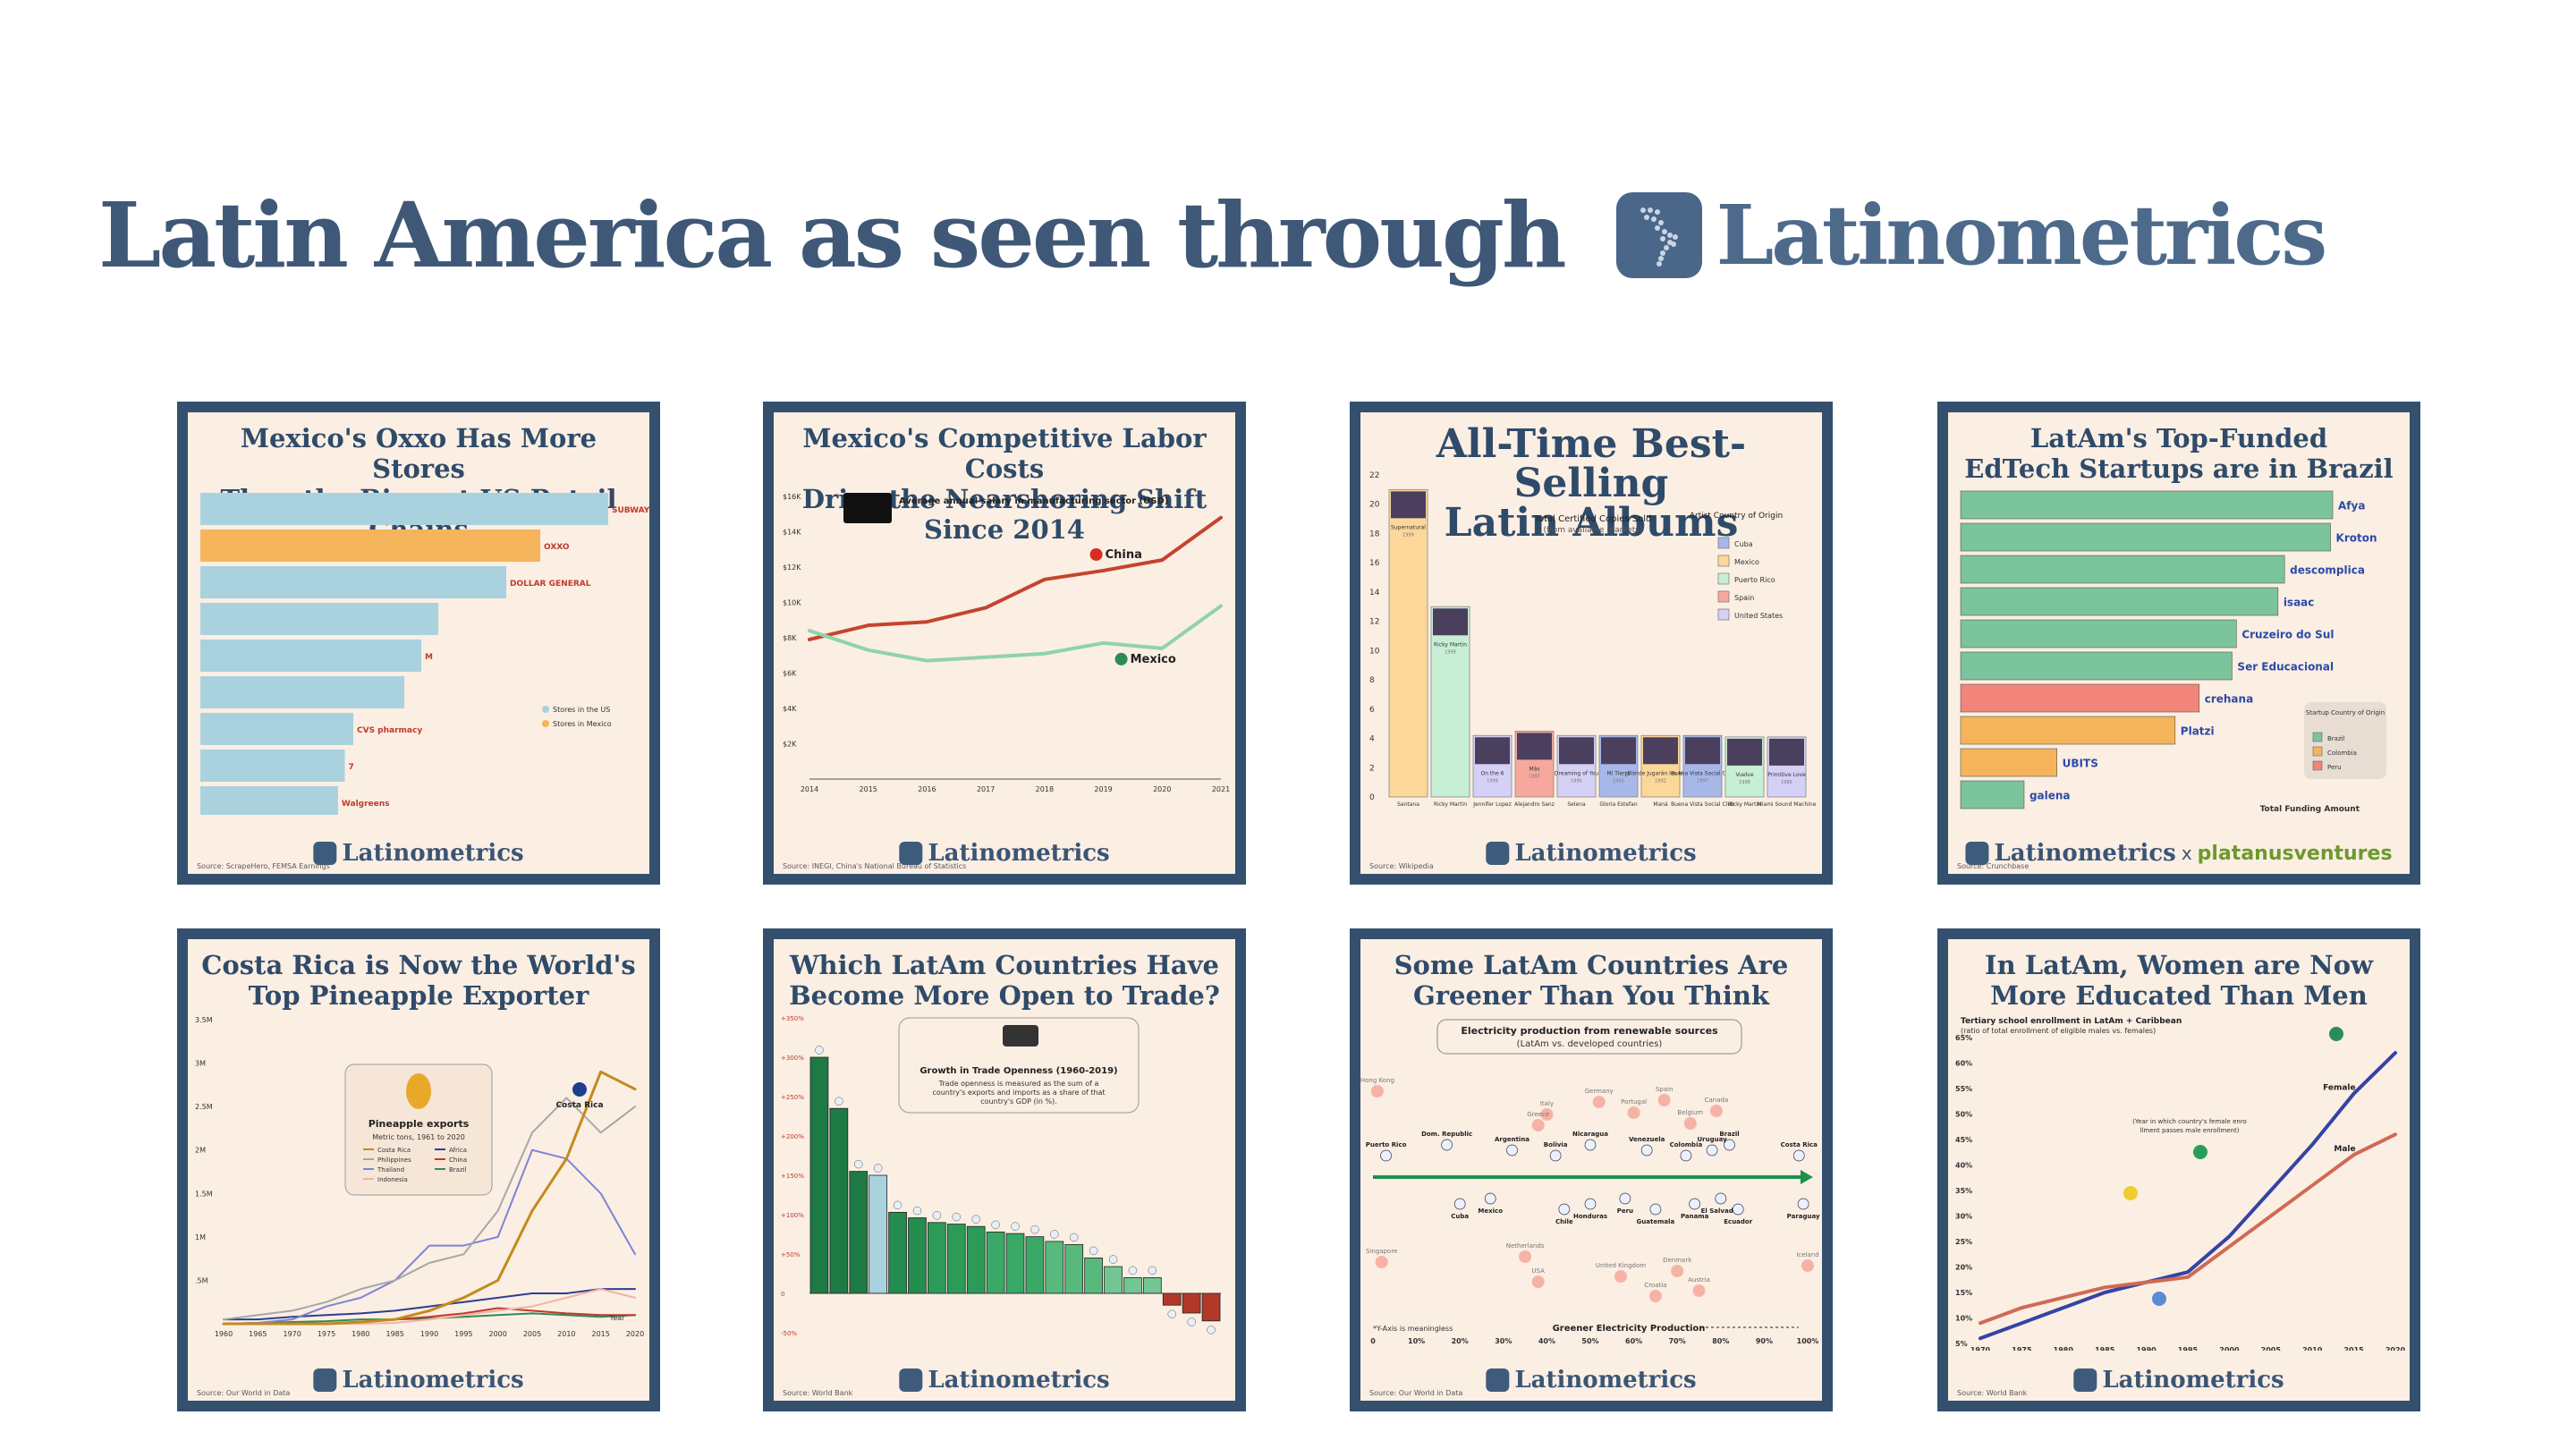  Describe the element at coordinates (792, 568) in the screenshot. I see `y-tick-label: $12K` at that location.